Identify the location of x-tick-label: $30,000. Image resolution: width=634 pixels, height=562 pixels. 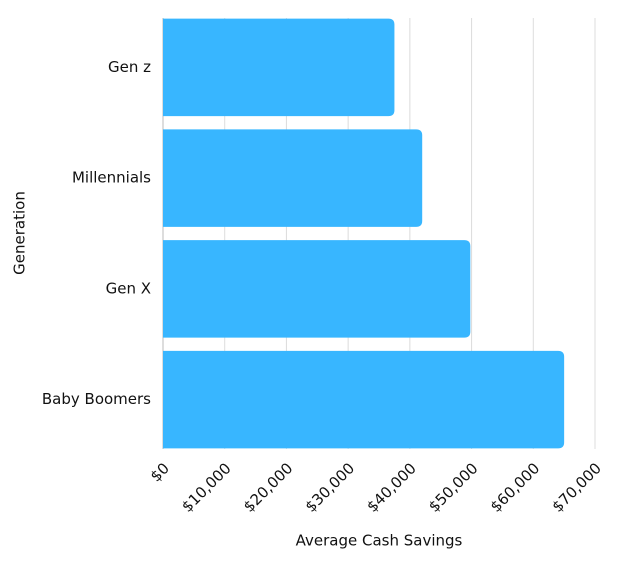
(330, 487).